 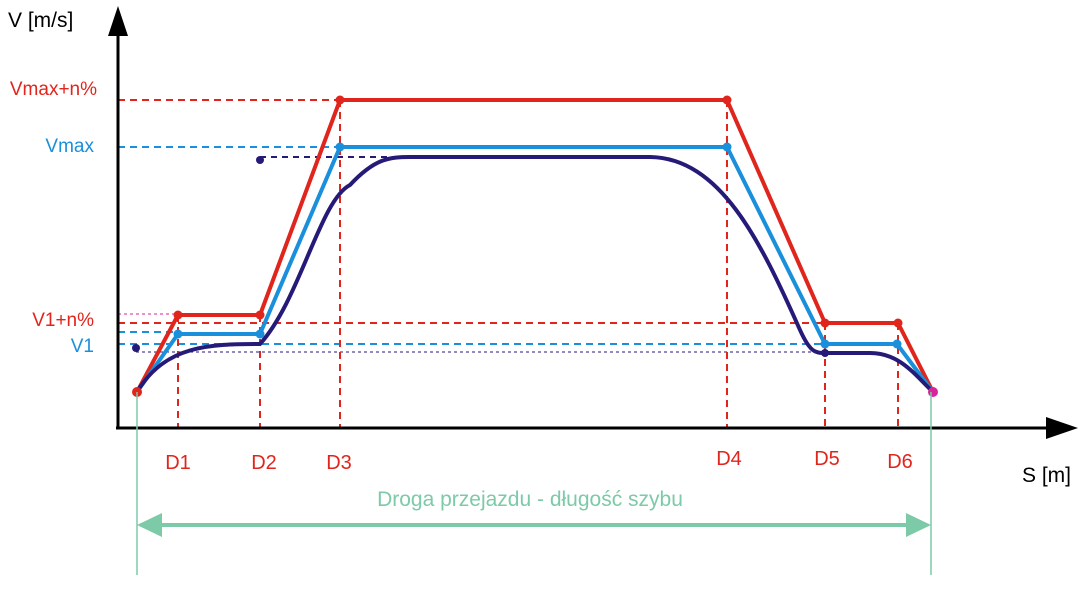 I want to click on x-axis-title: S [m], so click(x=1046, y=475).